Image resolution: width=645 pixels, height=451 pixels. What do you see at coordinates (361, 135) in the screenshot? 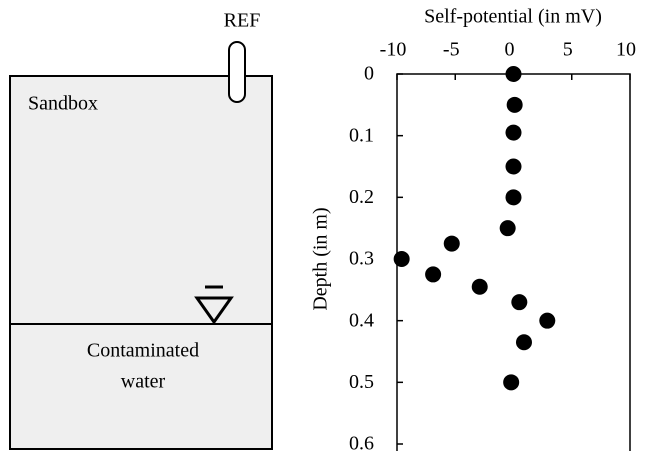
I see `y-tick-label: 0.1` at bounding box center [361, 135].